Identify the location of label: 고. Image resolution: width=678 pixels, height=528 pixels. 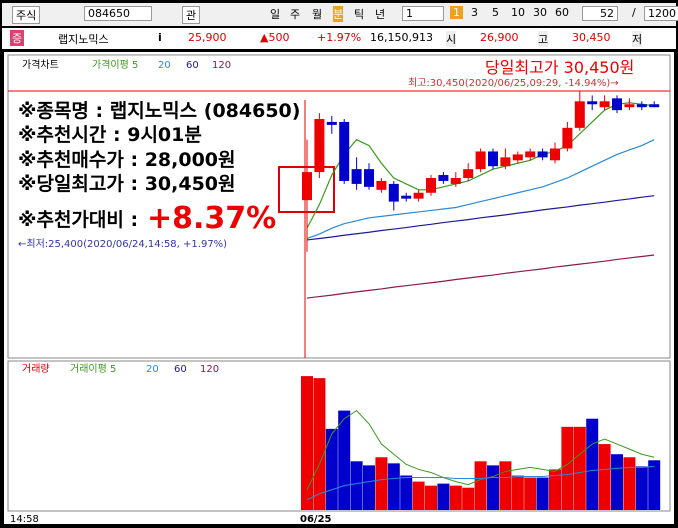
(543, 39).